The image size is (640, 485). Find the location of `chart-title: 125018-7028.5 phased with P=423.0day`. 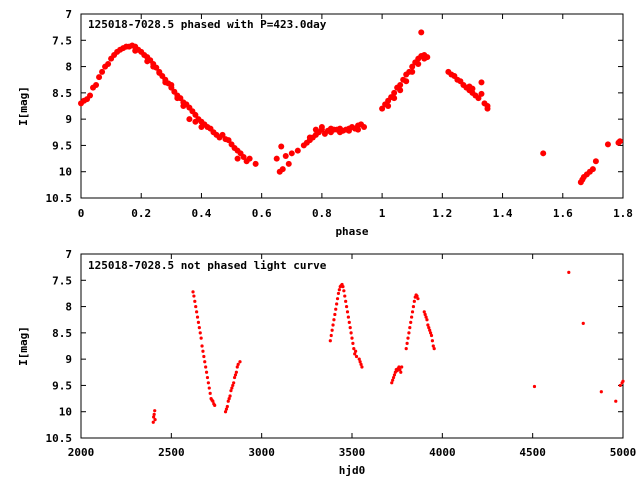

chart-title: 125018-7028.5 phased with P=423.0day is located at coordinates (207, 24).